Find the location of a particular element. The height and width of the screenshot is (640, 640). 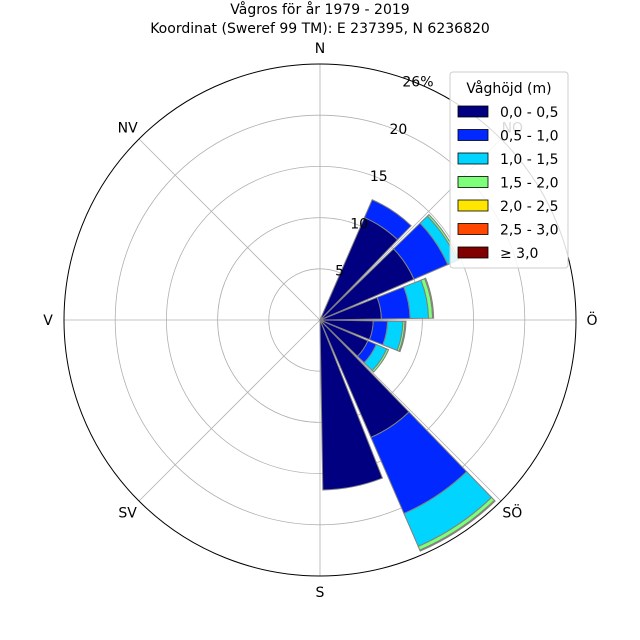

radial-tick-labels: 5 10 15 20 26% is located at coordinates (384, 176).